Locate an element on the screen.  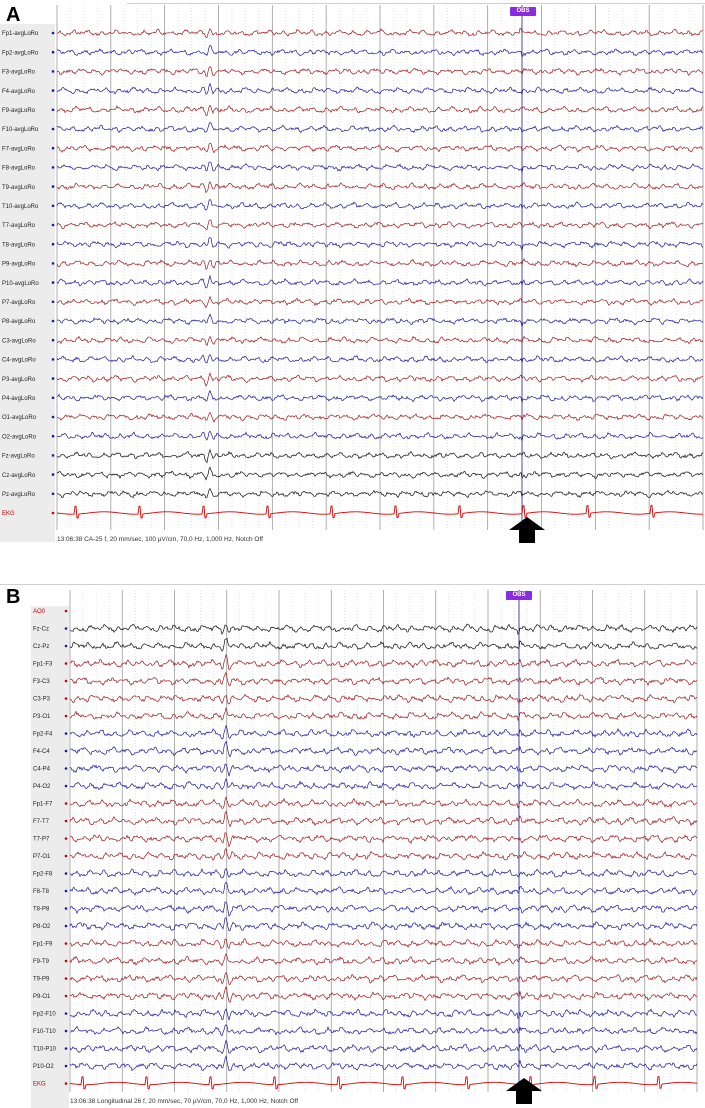
channel-row: Fp1-F3 is located at coordinates (365, 661).